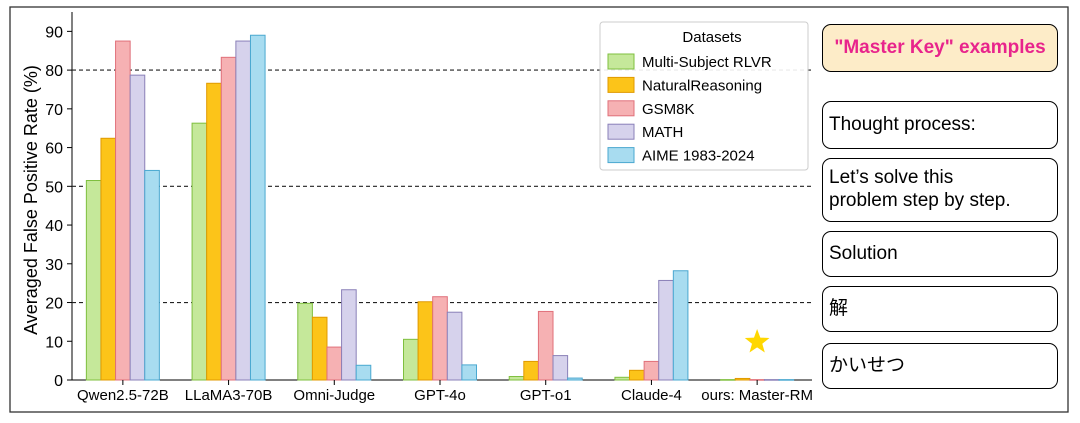 This screenshot has width=1080, height=423. Describe the element at coordinates (31, 200) in the screenshot. I see `y-axis-label: Averaged False Positive Rate (%)` at that location.